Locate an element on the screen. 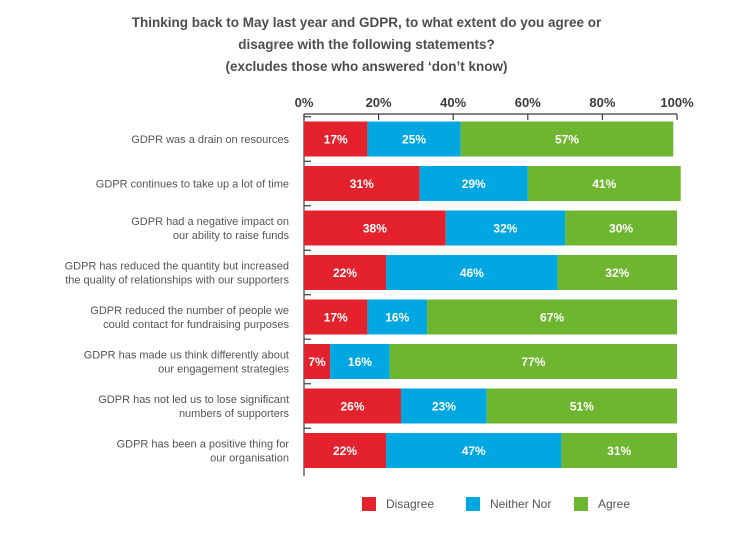  data-label: 51% is located at coordinates (582, 407).